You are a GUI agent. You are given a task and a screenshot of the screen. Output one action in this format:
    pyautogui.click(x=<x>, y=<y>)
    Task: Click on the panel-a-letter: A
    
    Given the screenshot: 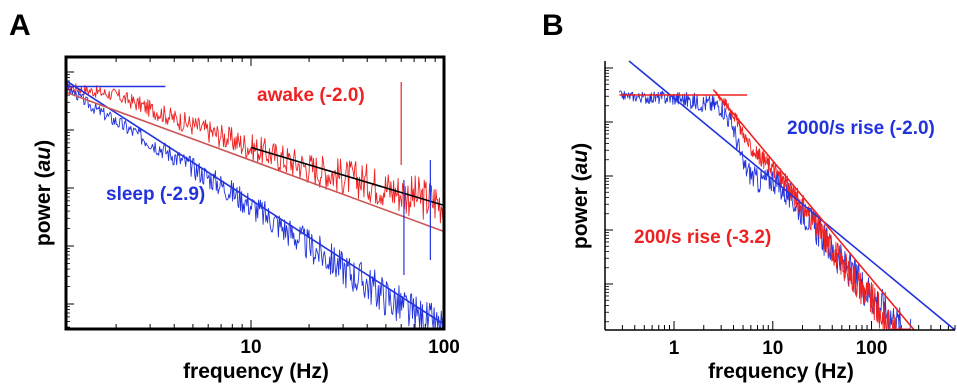 What is the action you would take?
    pyautogui.click(x=20, y=25)
    